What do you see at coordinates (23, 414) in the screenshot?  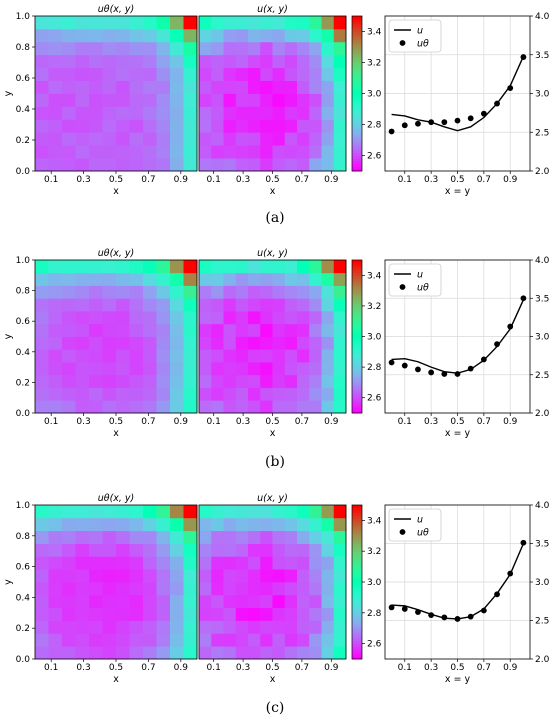 I see `y-tick-label: 0.0` at bounding box center [23, 414].